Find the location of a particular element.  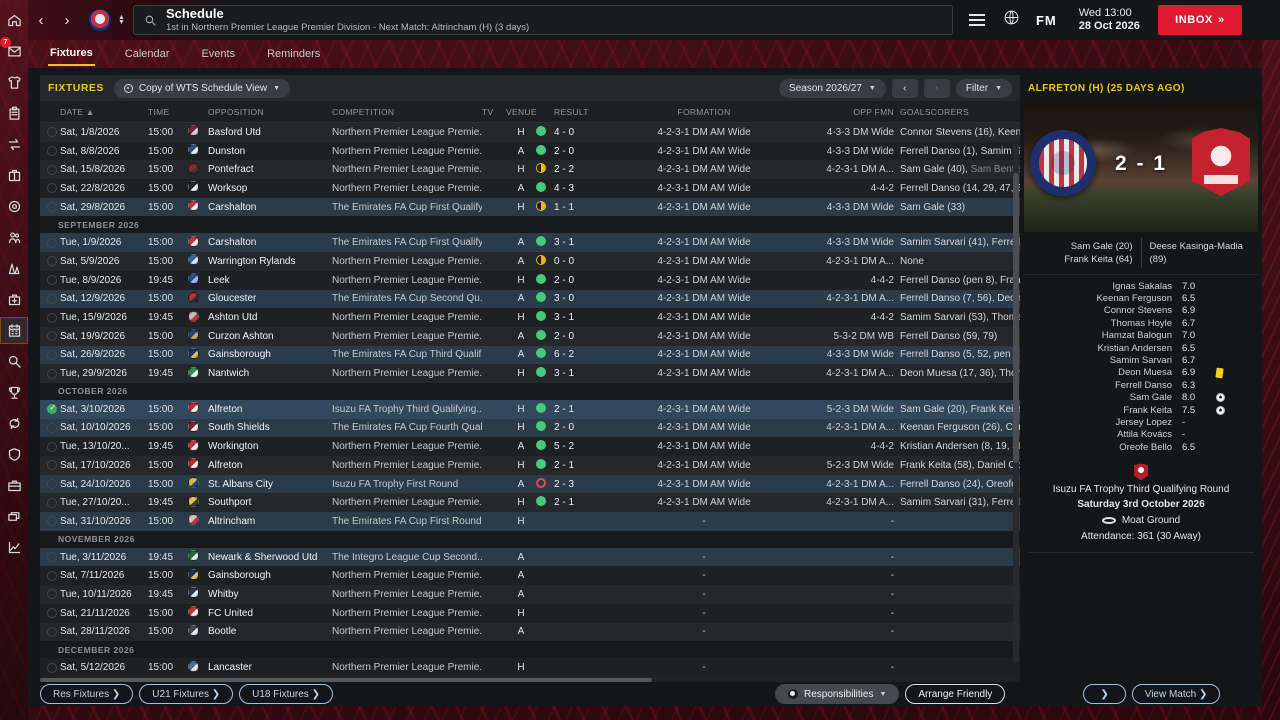

club-badge-icon is located at coordinates (100, 20).